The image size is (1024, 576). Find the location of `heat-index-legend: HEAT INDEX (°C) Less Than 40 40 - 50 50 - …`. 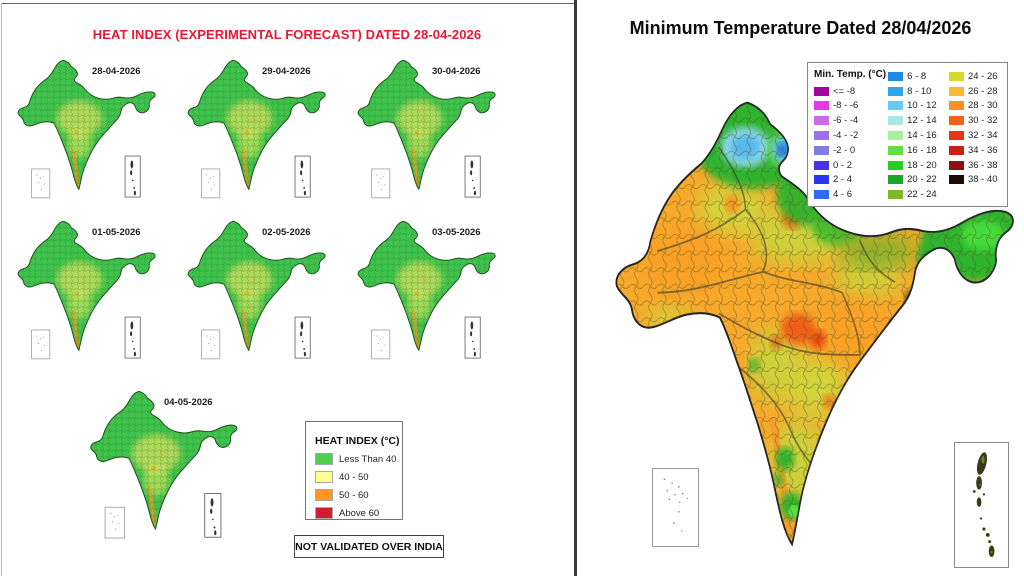

heat-index-legend: HEAT INDEX (°C) Less Than 40 40 - 50 50 - … is located at coordinates (354, 470).